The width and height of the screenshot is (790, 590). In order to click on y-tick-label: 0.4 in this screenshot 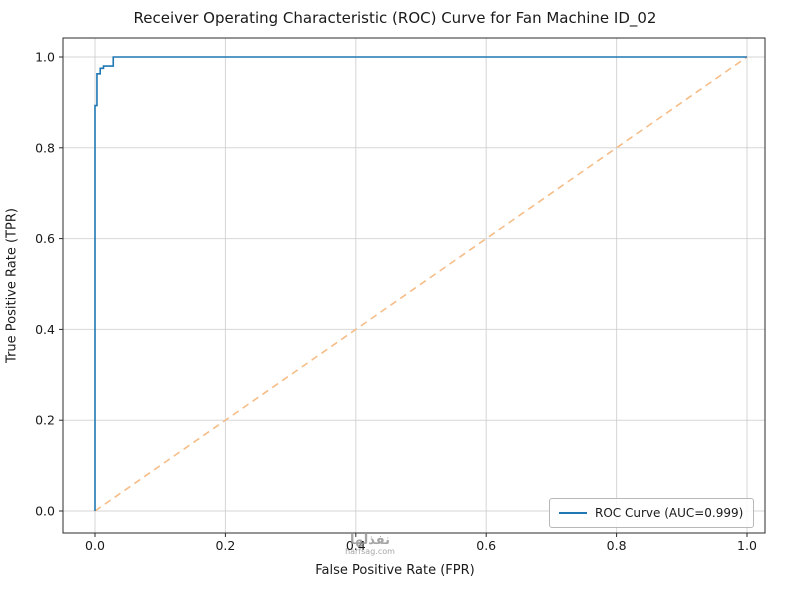, I will do `click(45, 329)`.